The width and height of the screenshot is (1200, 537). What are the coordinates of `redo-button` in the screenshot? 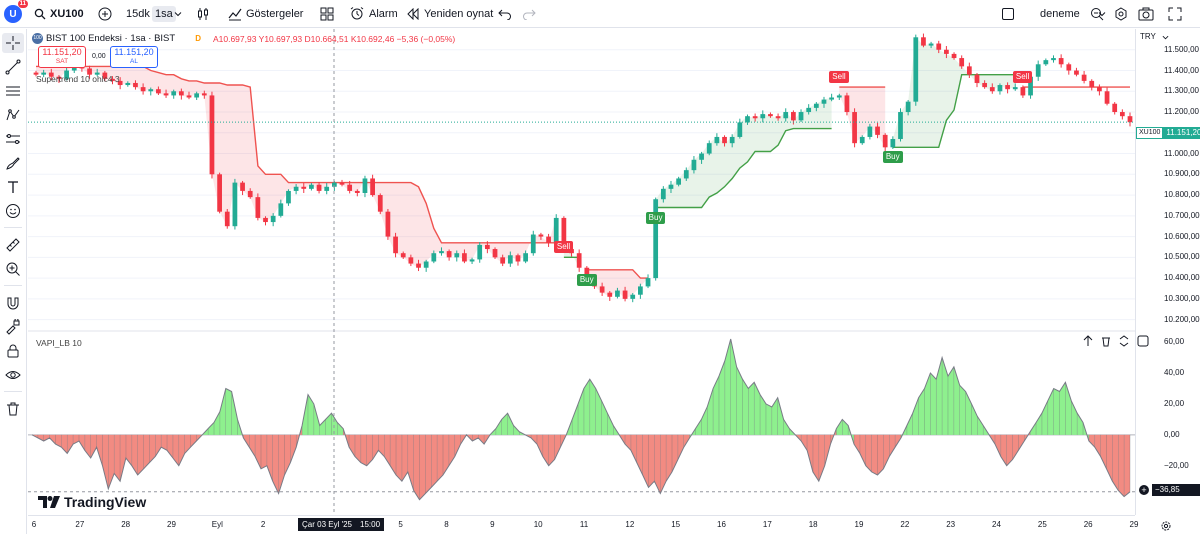 It's located at (529, 14).